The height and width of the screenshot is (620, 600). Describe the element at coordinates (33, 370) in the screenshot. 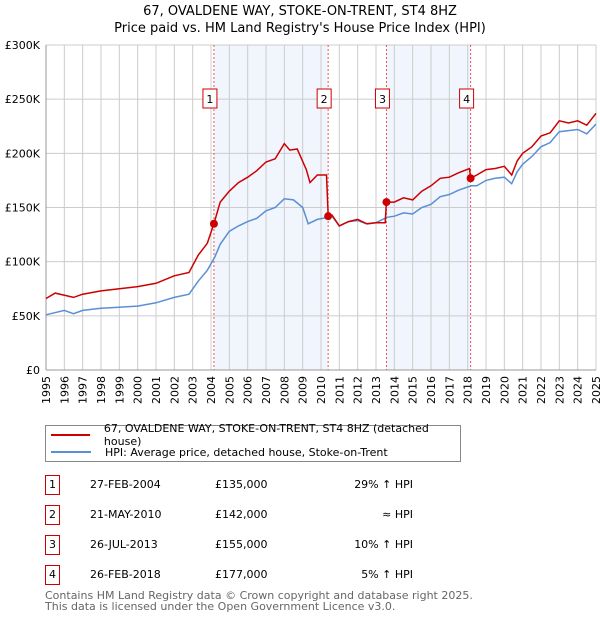

I see `y-tick-label: £0` at that location.